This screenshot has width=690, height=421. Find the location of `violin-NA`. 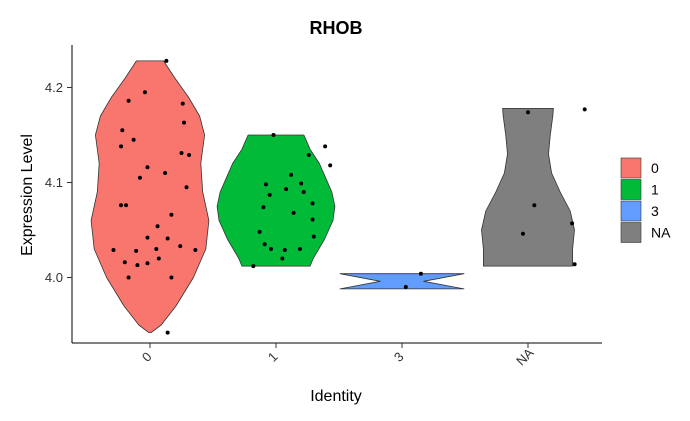

violin-NA is located at coordinates (528, 187).